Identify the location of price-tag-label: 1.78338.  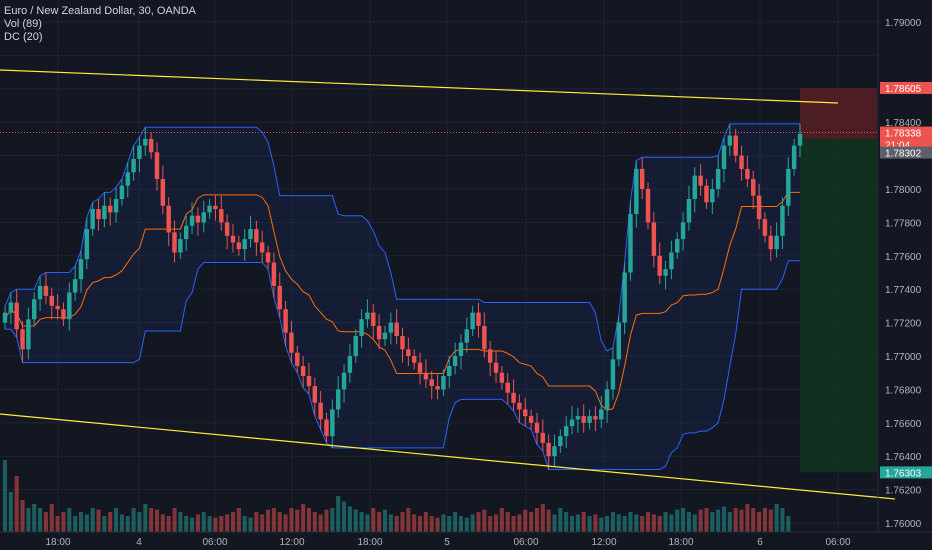
(903, 134).